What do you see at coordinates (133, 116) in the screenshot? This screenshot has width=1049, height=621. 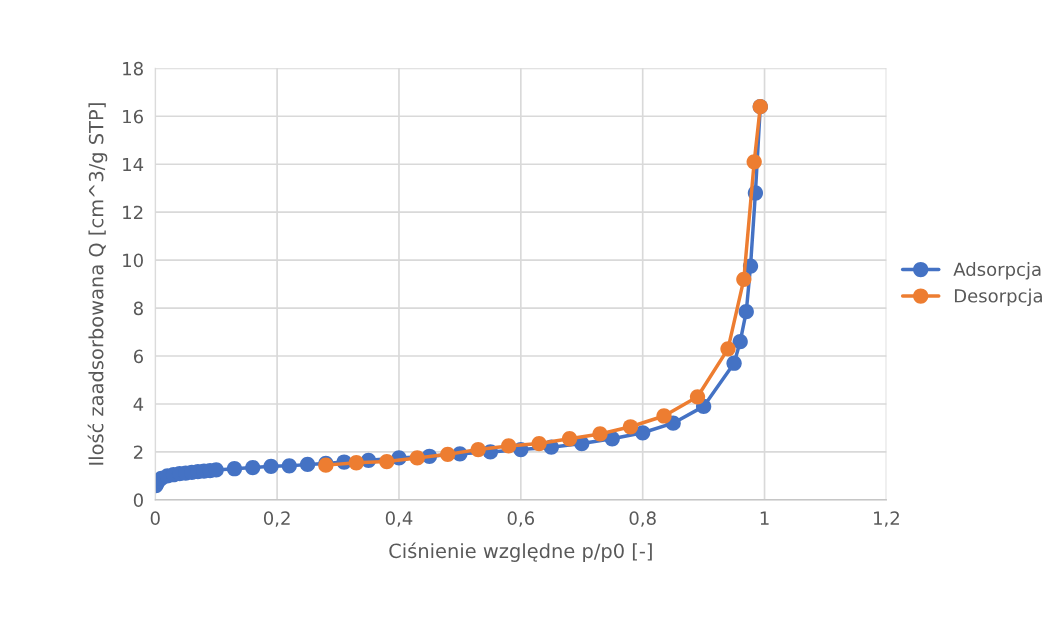 I see `y-tick-label: 16` at bounding box center [133, 116].